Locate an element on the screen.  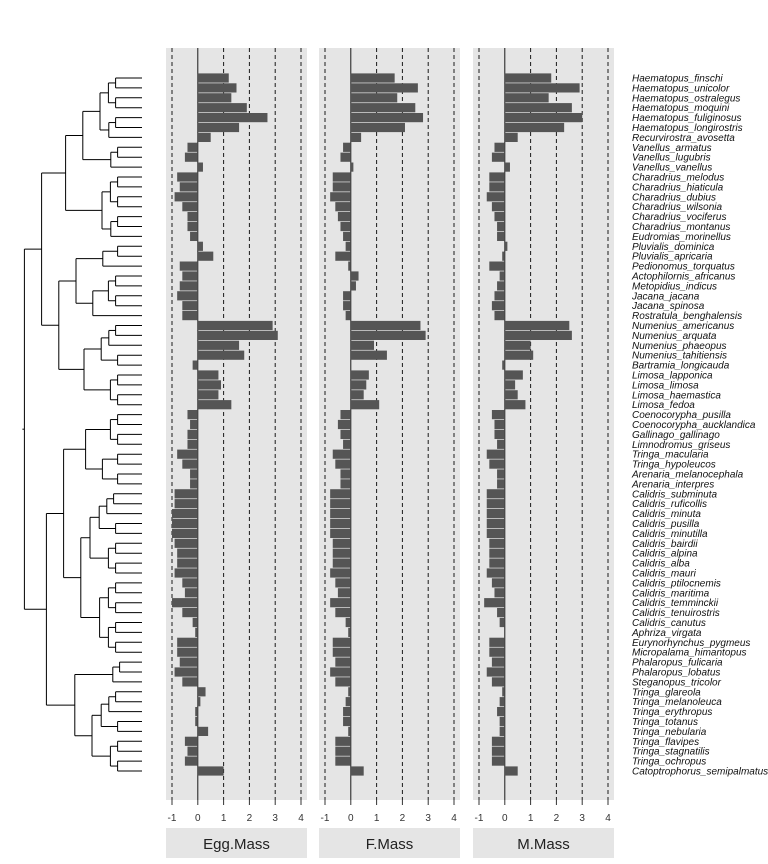
species-label: Steganopus_tricolor is located at coordinates (677, 682).